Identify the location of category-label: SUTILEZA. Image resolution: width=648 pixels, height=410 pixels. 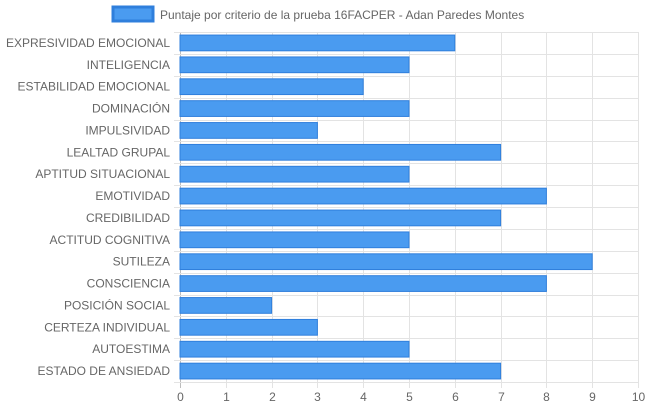
(141, 262).